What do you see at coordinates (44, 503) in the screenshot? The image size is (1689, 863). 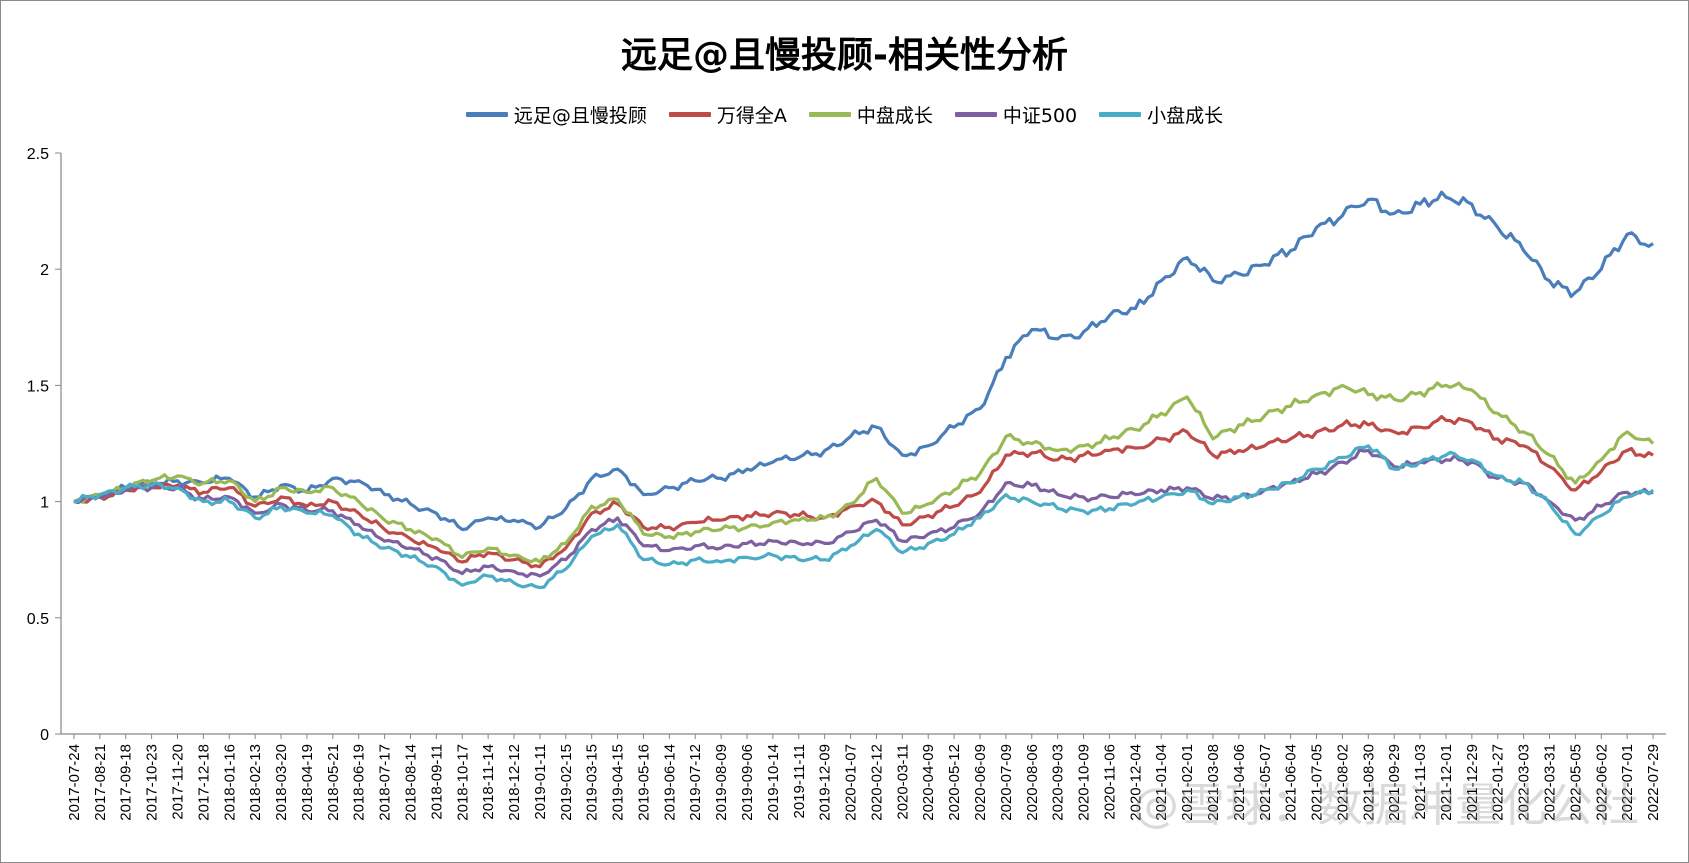 I see `y-tick-label-2: 1` at bounding box center [44, 503].